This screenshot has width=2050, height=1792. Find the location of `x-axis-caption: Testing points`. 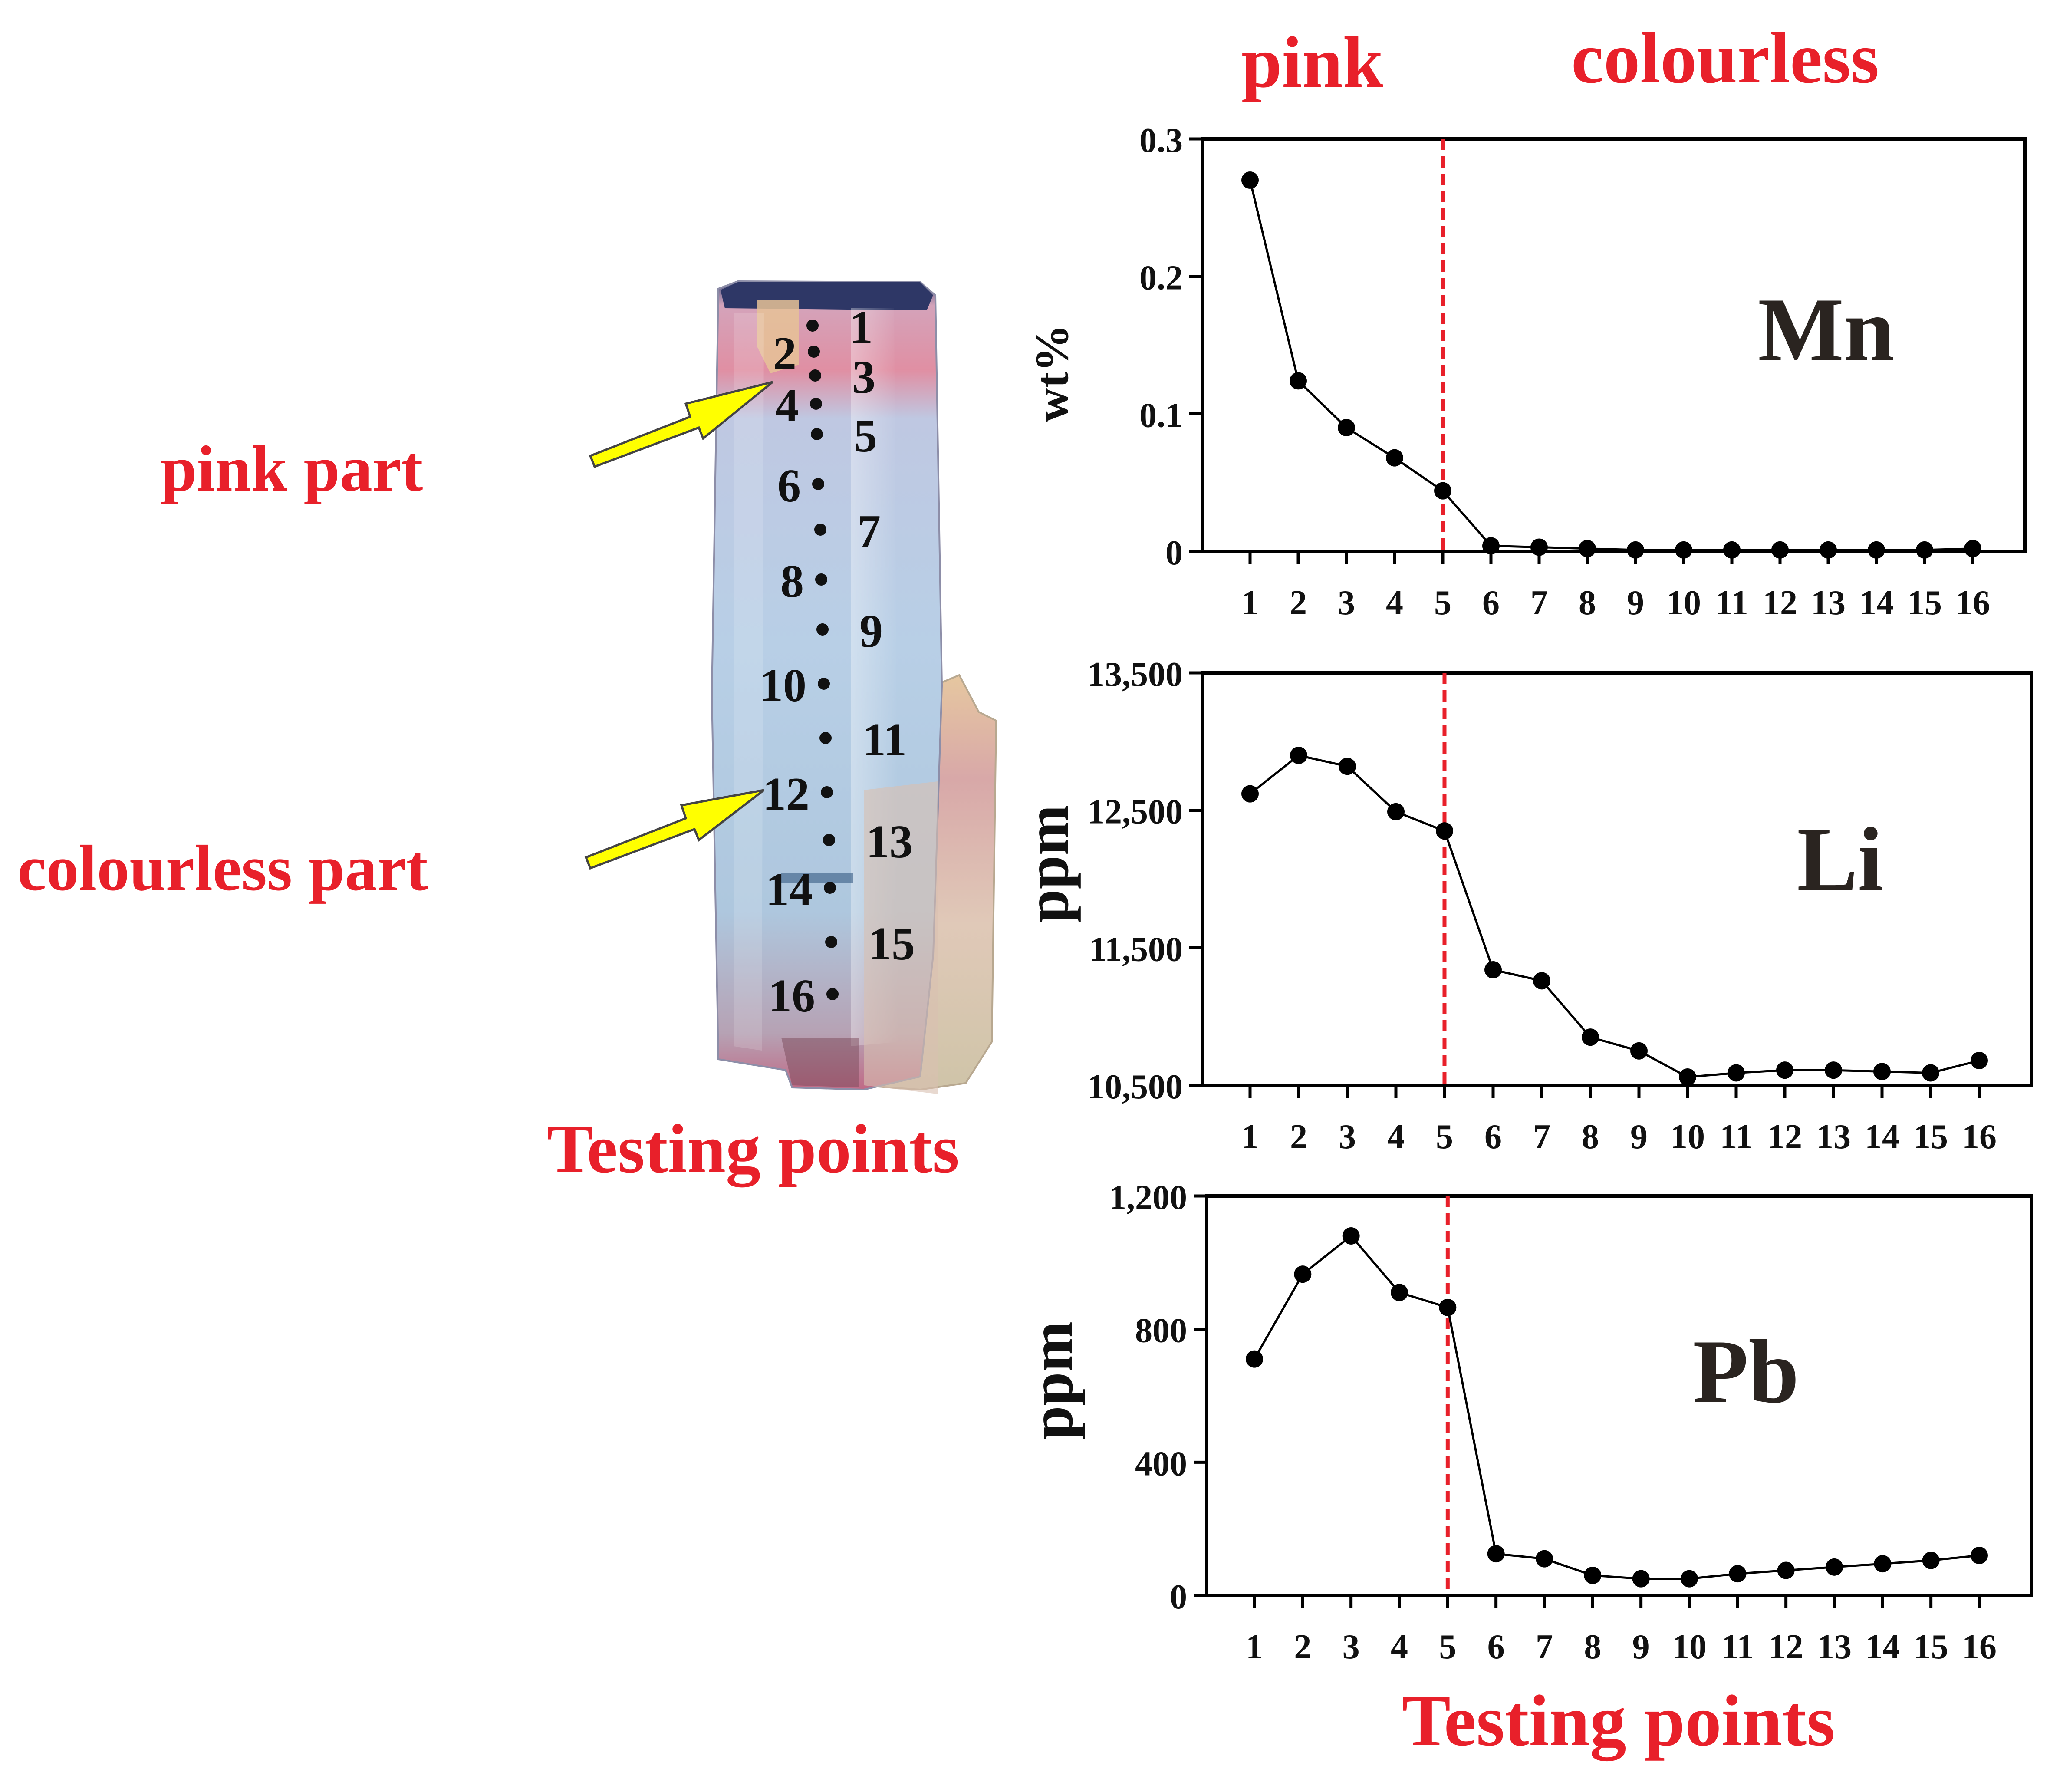

x-axis-caption: Testing points is located at coordinates (1618, 1720).